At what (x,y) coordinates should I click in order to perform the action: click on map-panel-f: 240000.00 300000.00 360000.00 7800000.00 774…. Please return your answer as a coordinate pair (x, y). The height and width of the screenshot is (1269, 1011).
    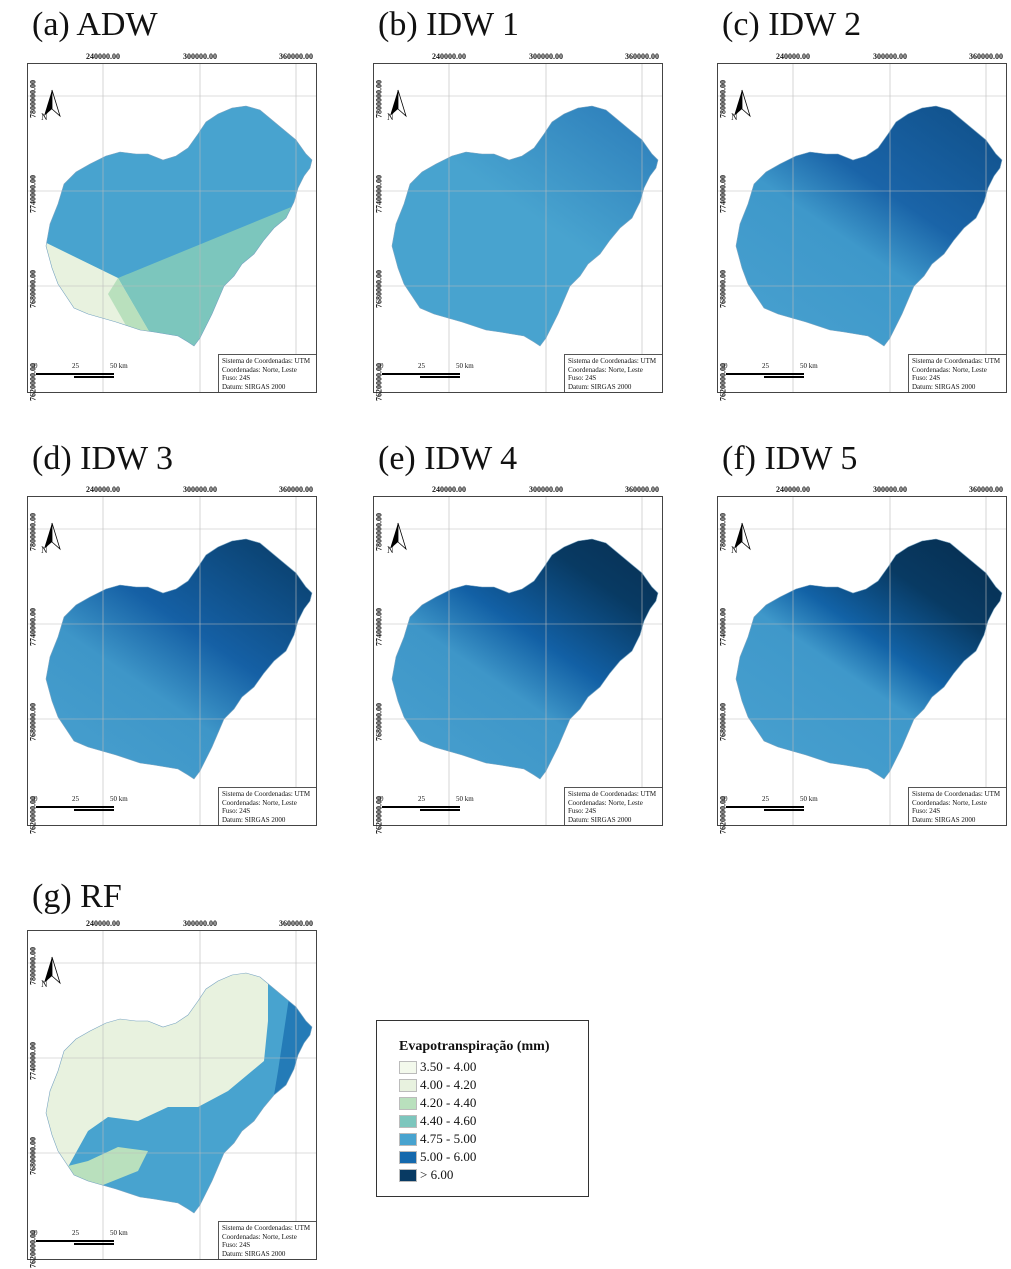
    Looking at the image, I should click on (862, 659).